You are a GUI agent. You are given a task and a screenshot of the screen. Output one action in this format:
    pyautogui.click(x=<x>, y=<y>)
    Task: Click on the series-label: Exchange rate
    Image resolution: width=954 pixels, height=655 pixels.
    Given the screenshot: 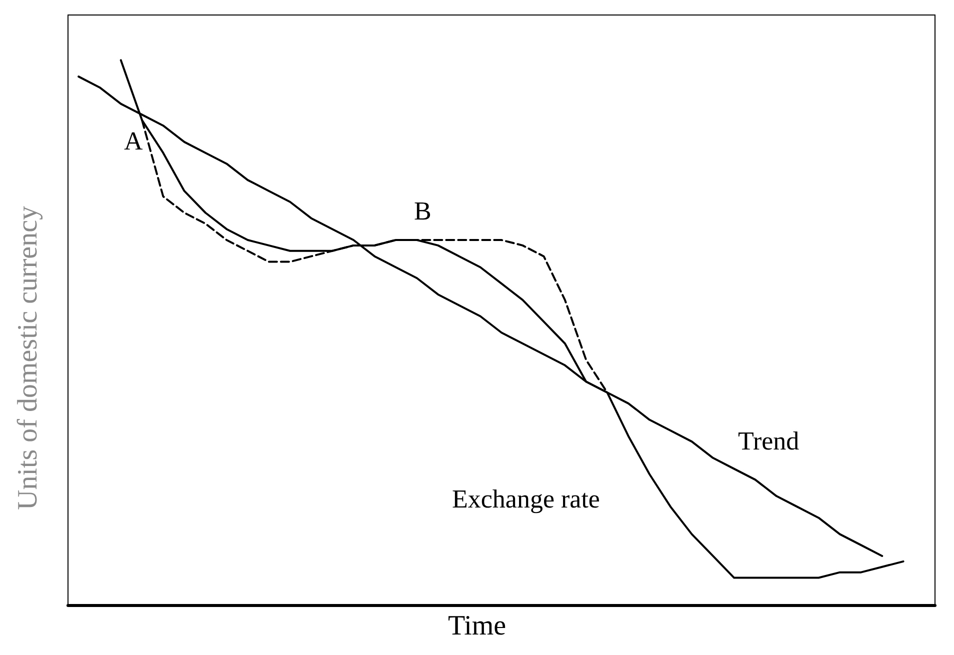 What is the action you would take?
    pyautogui.click(x=526, y=499)
    